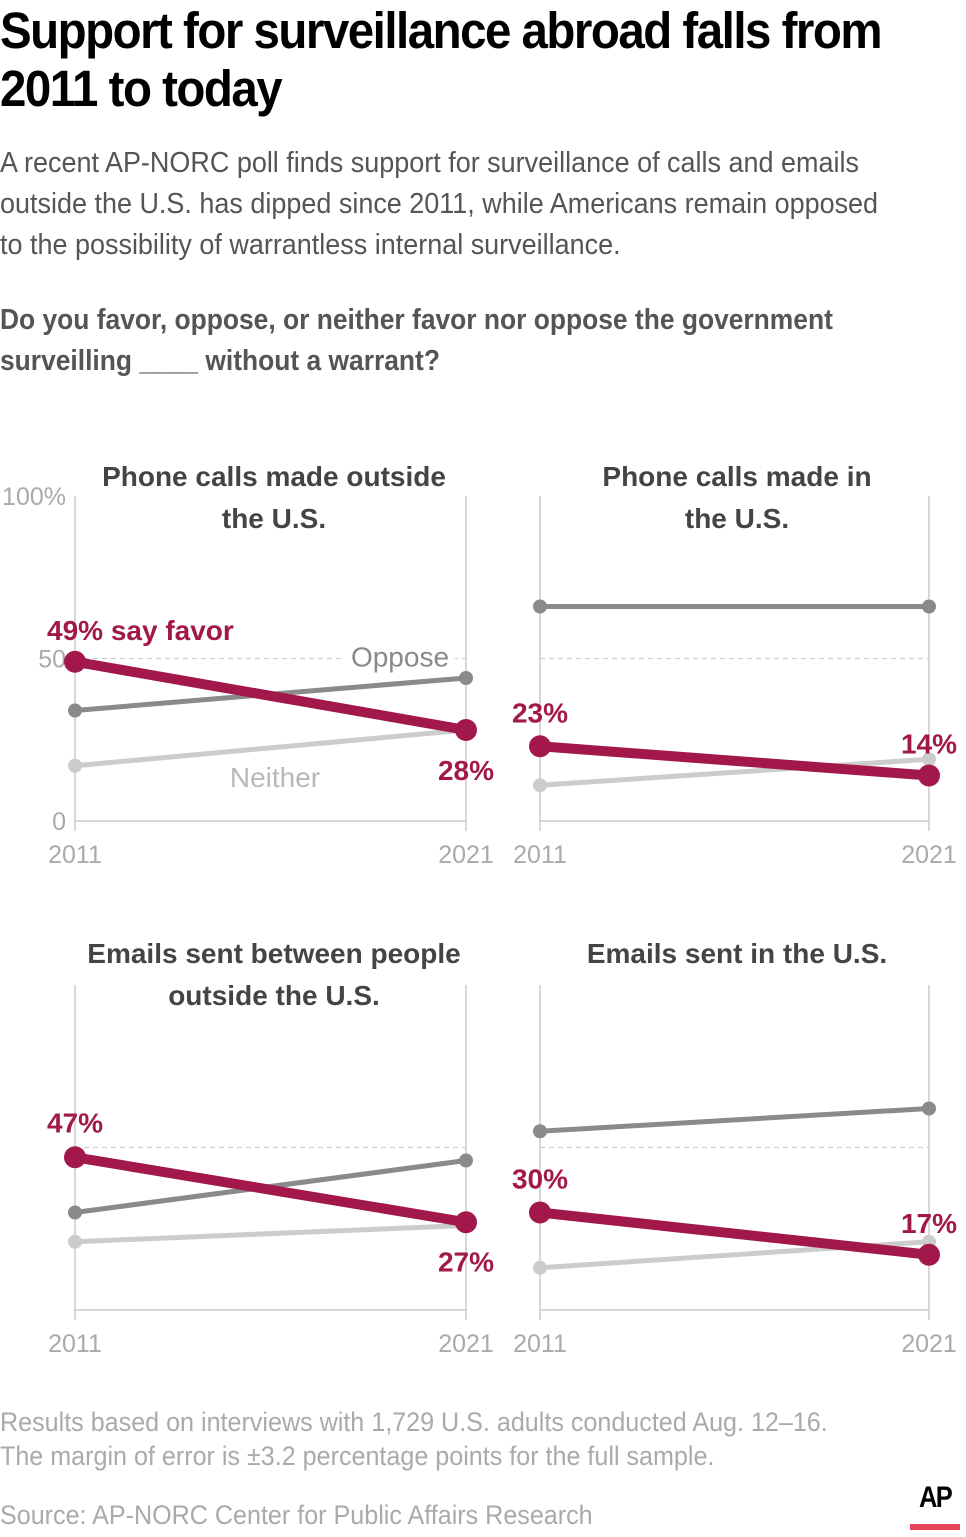  I want to click on series-label-oppose: Oppose, so click(400, 657).